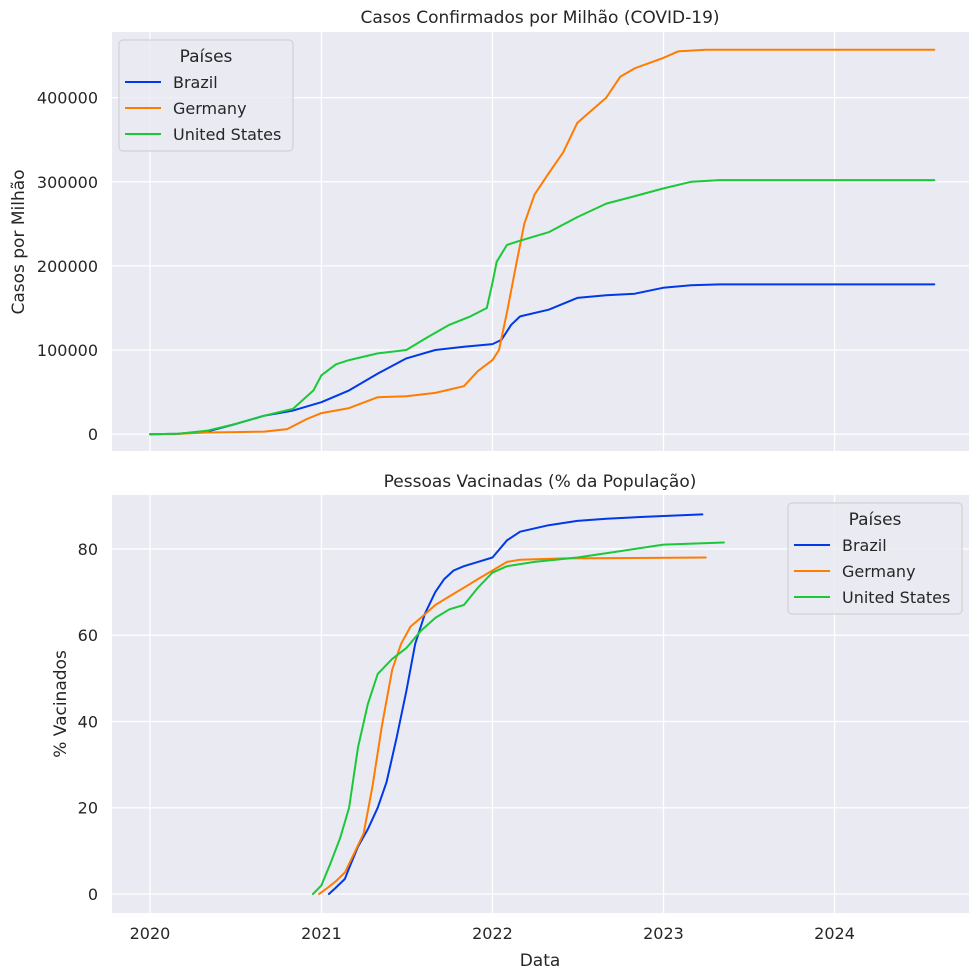 The height and width of the screenshot is (980, 980). I want to click on vaccination-y-axis-label: % Vacinados, so click(61, 704).